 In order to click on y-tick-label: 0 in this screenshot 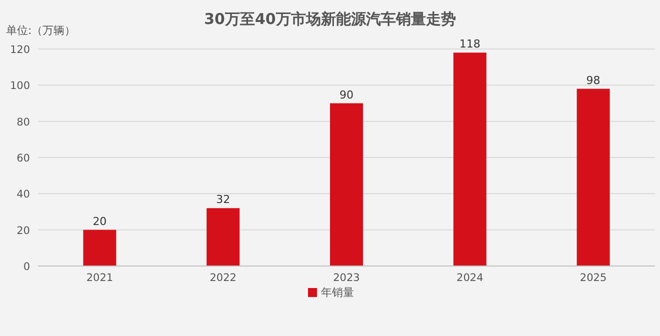, I will do `click(26, 267)`.